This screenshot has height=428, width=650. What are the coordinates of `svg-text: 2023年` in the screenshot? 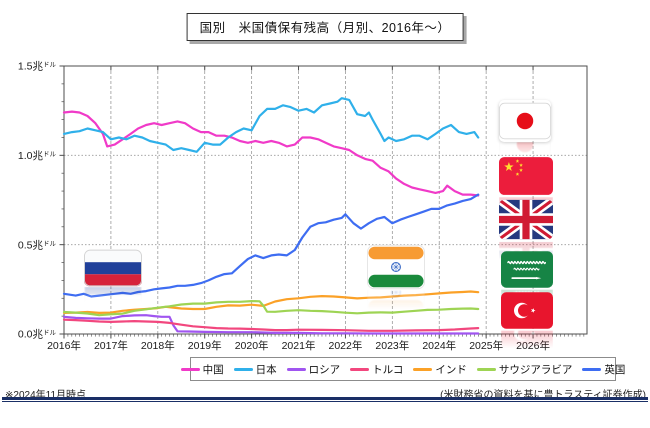 It's located at (392, 345).